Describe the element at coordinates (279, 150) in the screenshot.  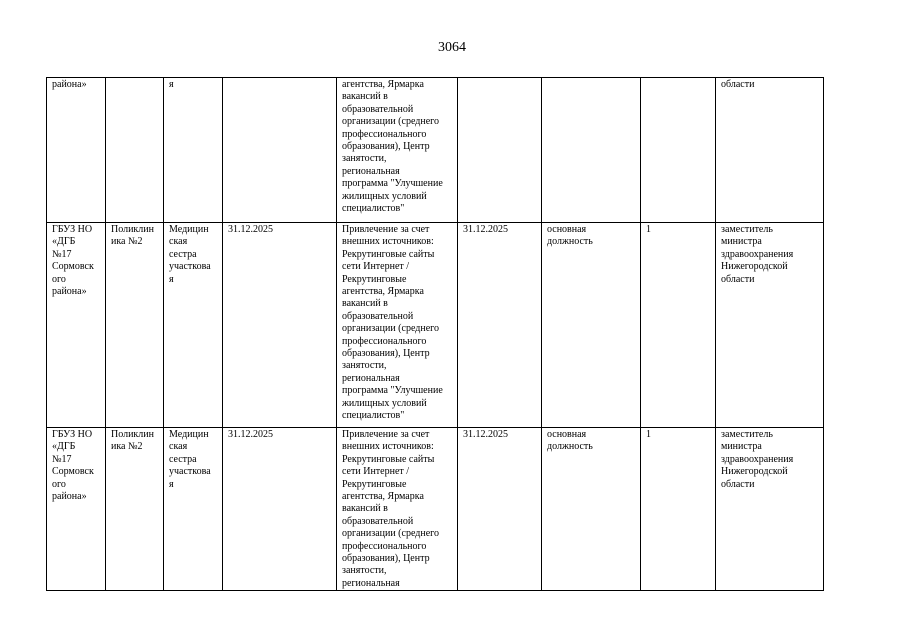
I see `cell-date1` at that location.